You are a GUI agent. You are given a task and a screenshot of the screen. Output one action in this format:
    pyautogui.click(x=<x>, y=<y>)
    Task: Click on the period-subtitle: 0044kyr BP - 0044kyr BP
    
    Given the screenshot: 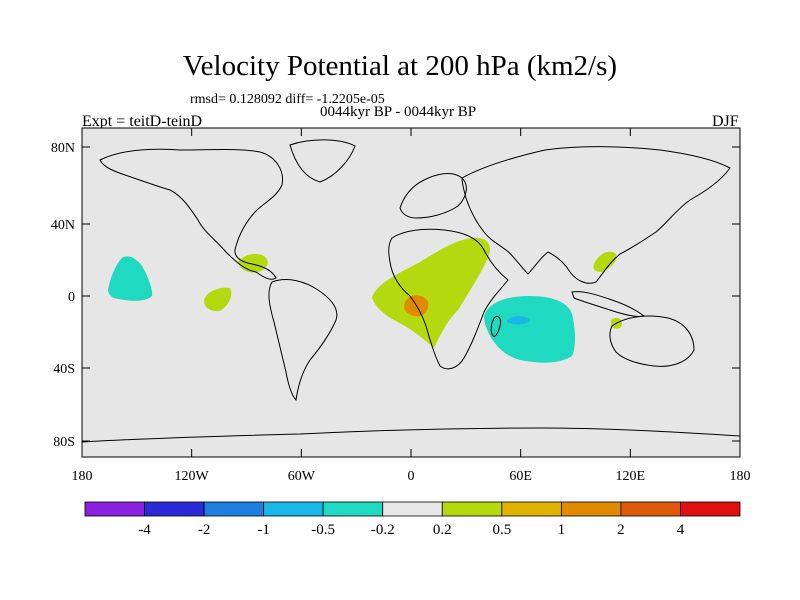 What is the action you would take?
    pyautogui.click(x=398, y=112)
    